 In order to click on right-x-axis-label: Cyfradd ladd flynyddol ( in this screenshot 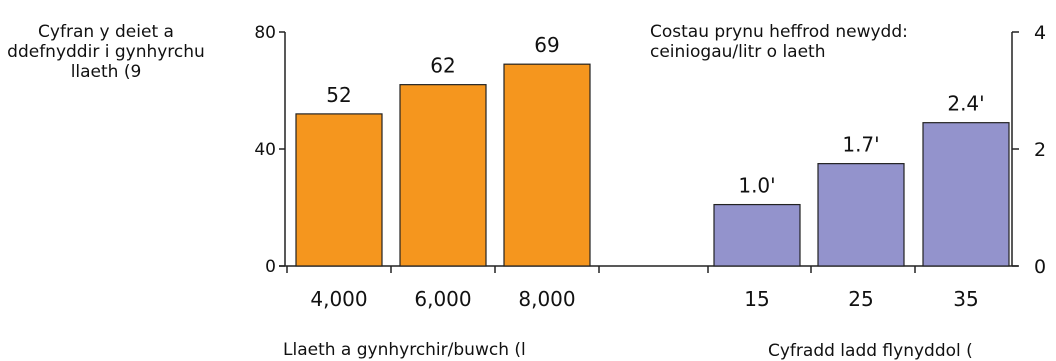, I will do `click(870, 351)`.